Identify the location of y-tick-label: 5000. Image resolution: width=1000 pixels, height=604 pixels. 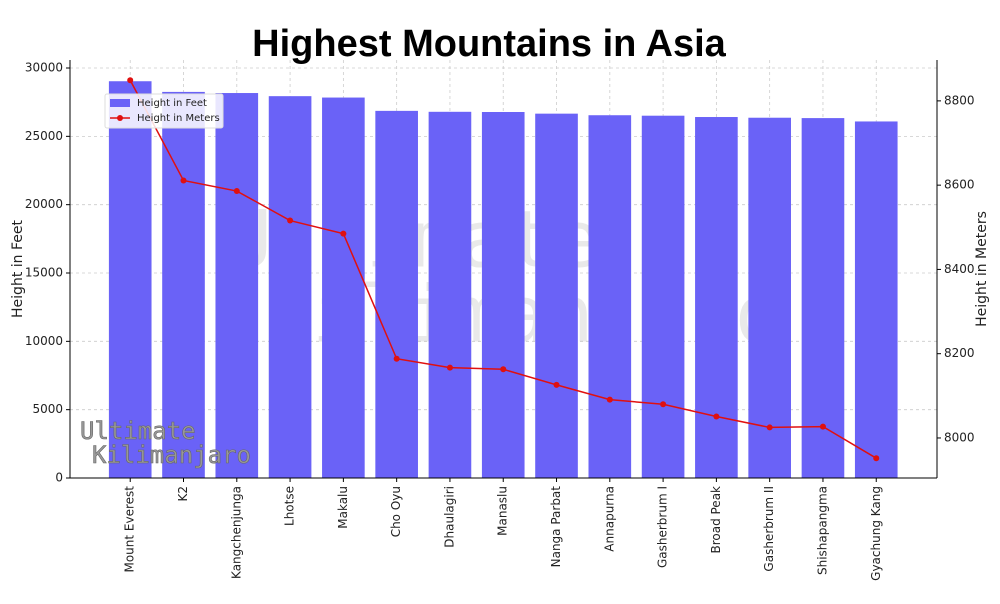
(47, 409).